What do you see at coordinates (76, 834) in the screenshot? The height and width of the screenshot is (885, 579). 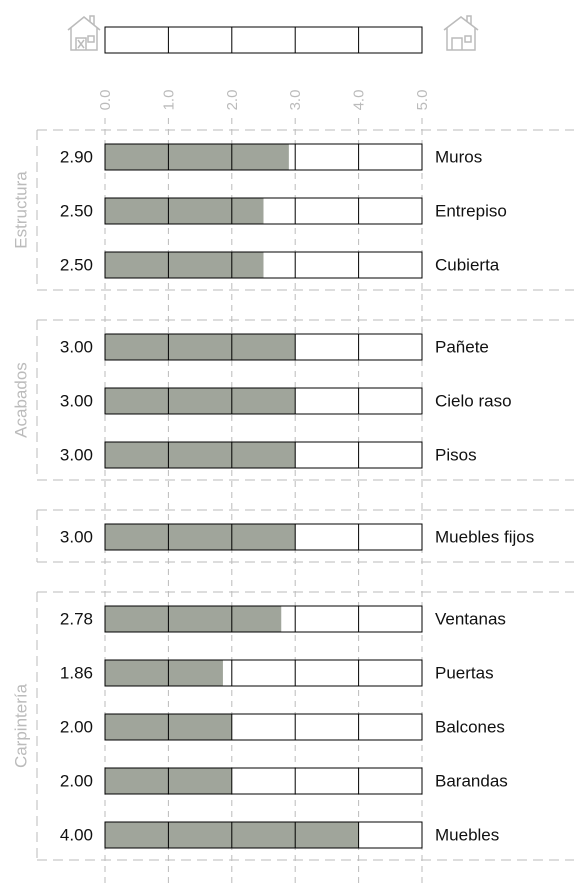 I see `value-label: 4.00` at bounding box center [76, 834].